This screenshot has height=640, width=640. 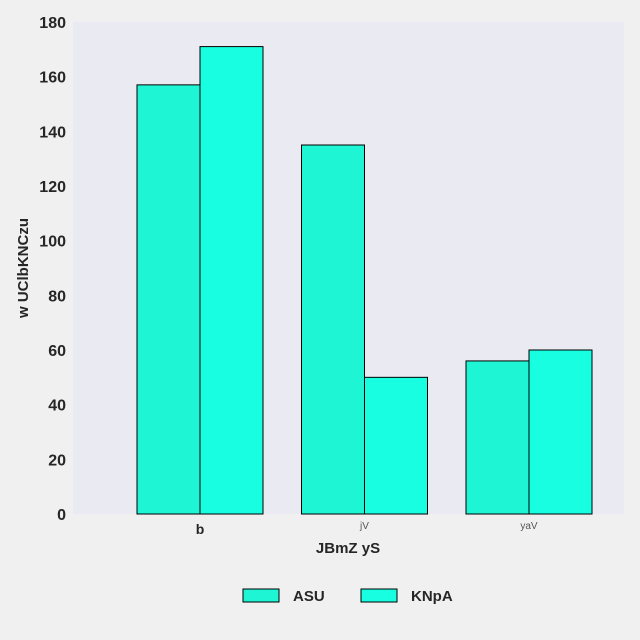 What do you see at coordinates (57, 406) in the screenshot?
I see `y-tick-label: 40` at bounding box center [57, 406].